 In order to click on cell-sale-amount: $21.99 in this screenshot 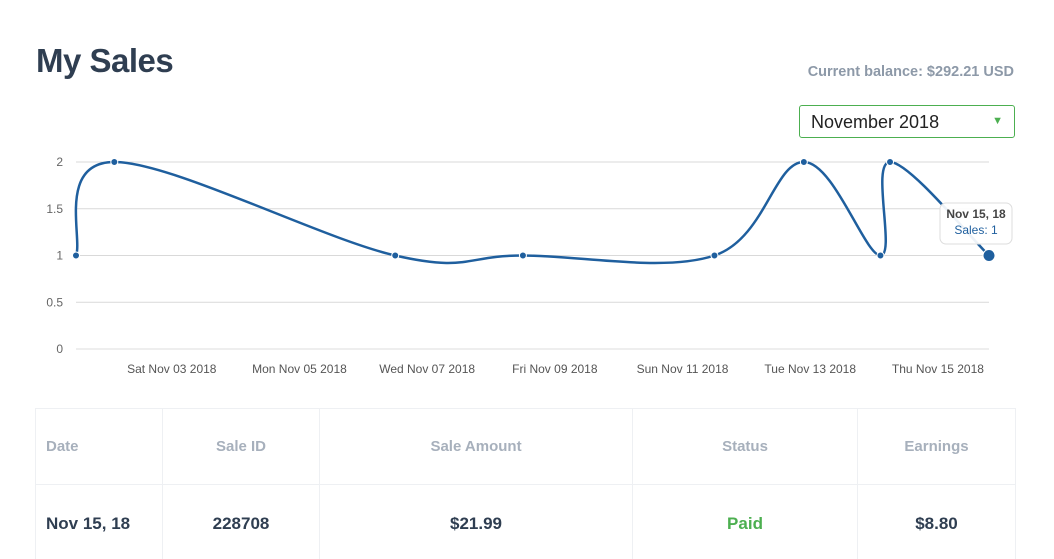, I will do `click(476, 521)`.